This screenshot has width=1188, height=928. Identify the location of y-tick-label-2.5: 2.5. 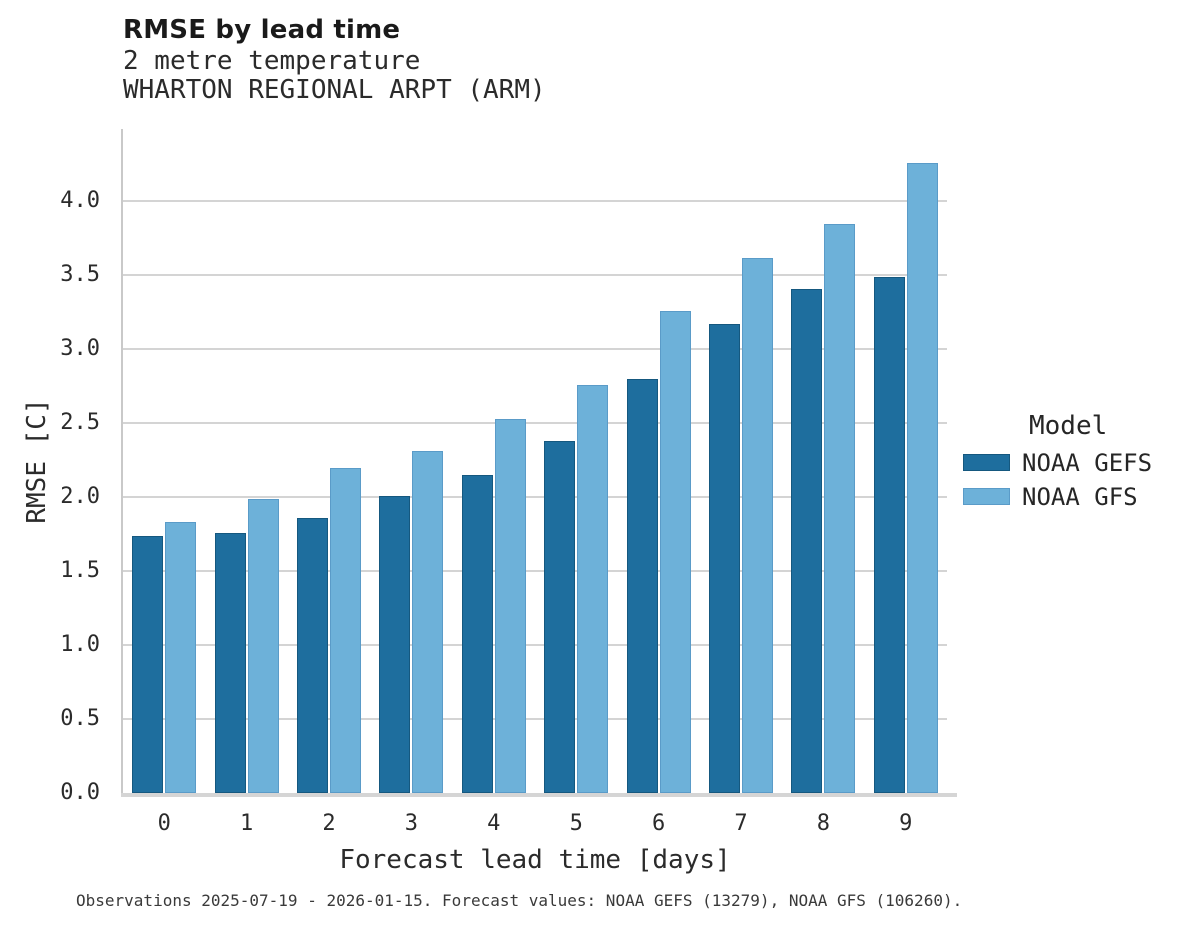
(80, 422).